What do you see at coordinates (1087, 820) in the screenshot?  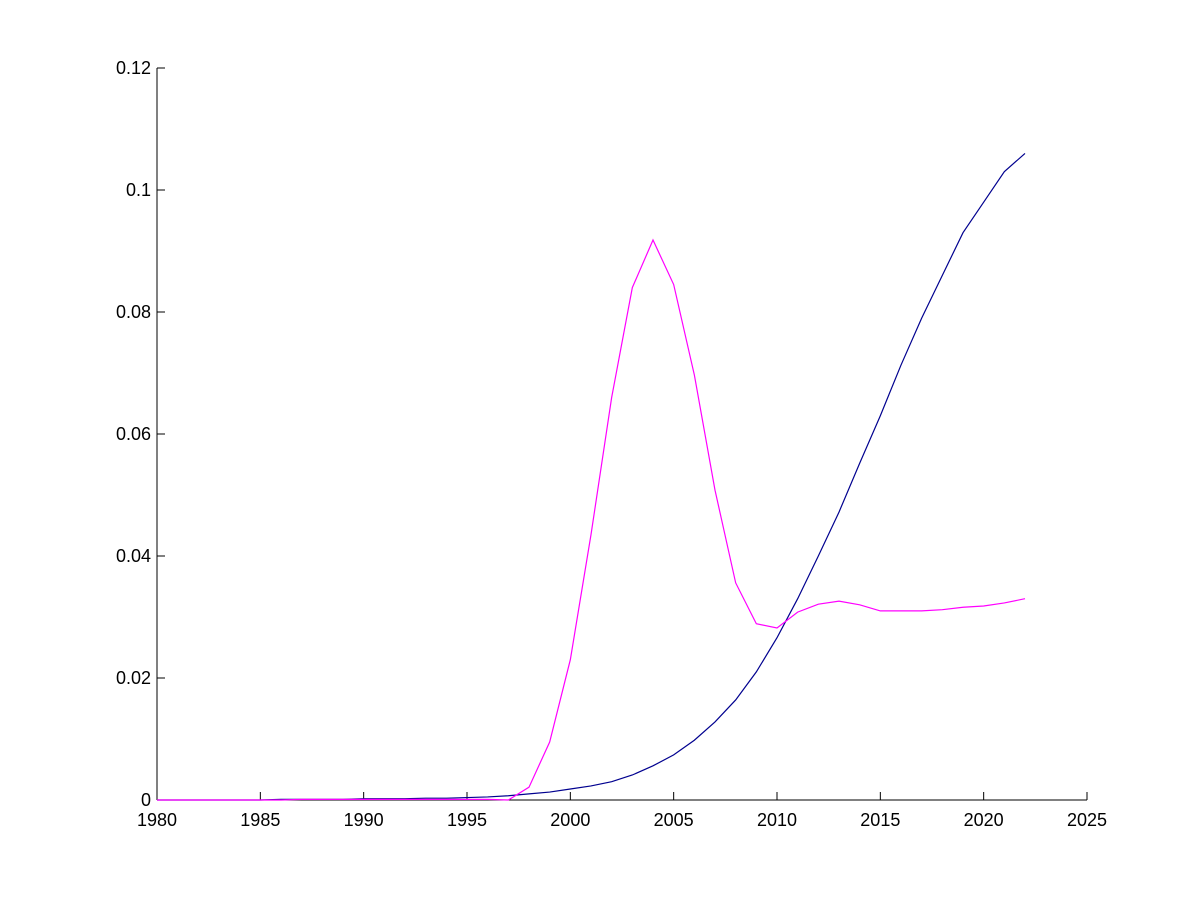 I see `x-tick-label: 2025` at bounding box center [1087, 820].